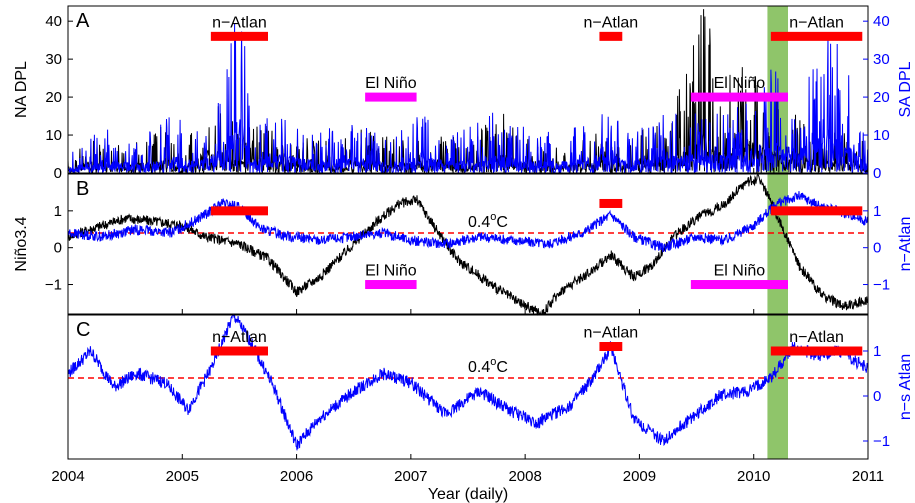  I want to click on x-tick-label: 2006, so click(296, 476).